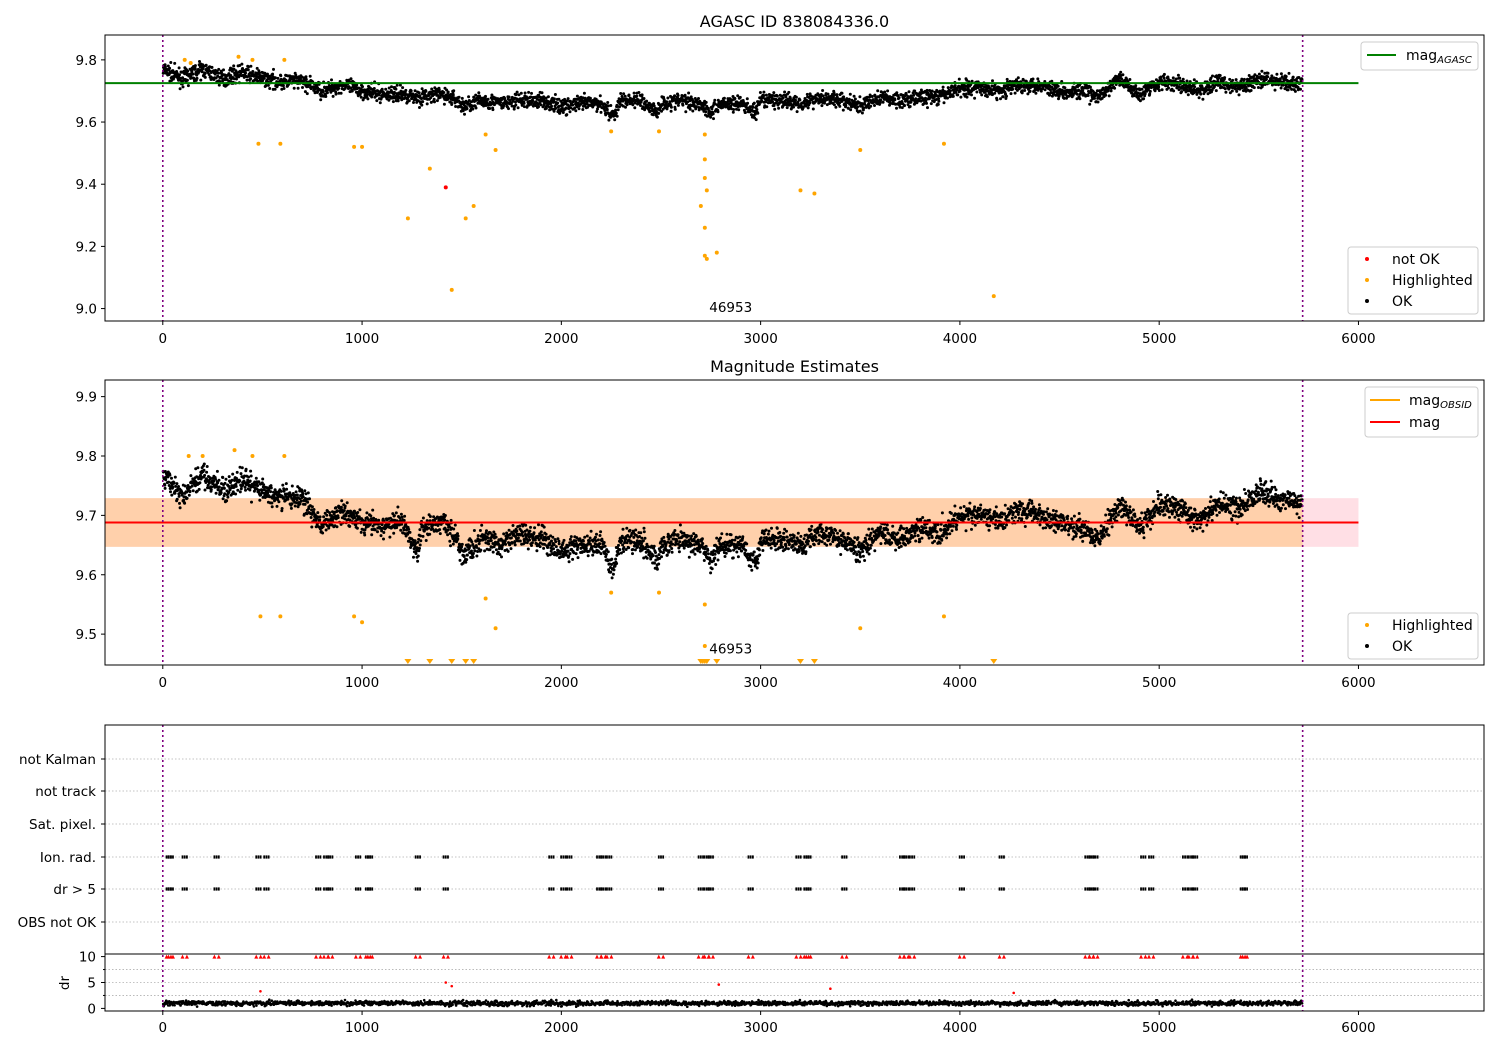 The image size is (1500, 1050). Describe the element at coordinates (1367, 301) in the screenshot. I see `legend-marker` at that location.